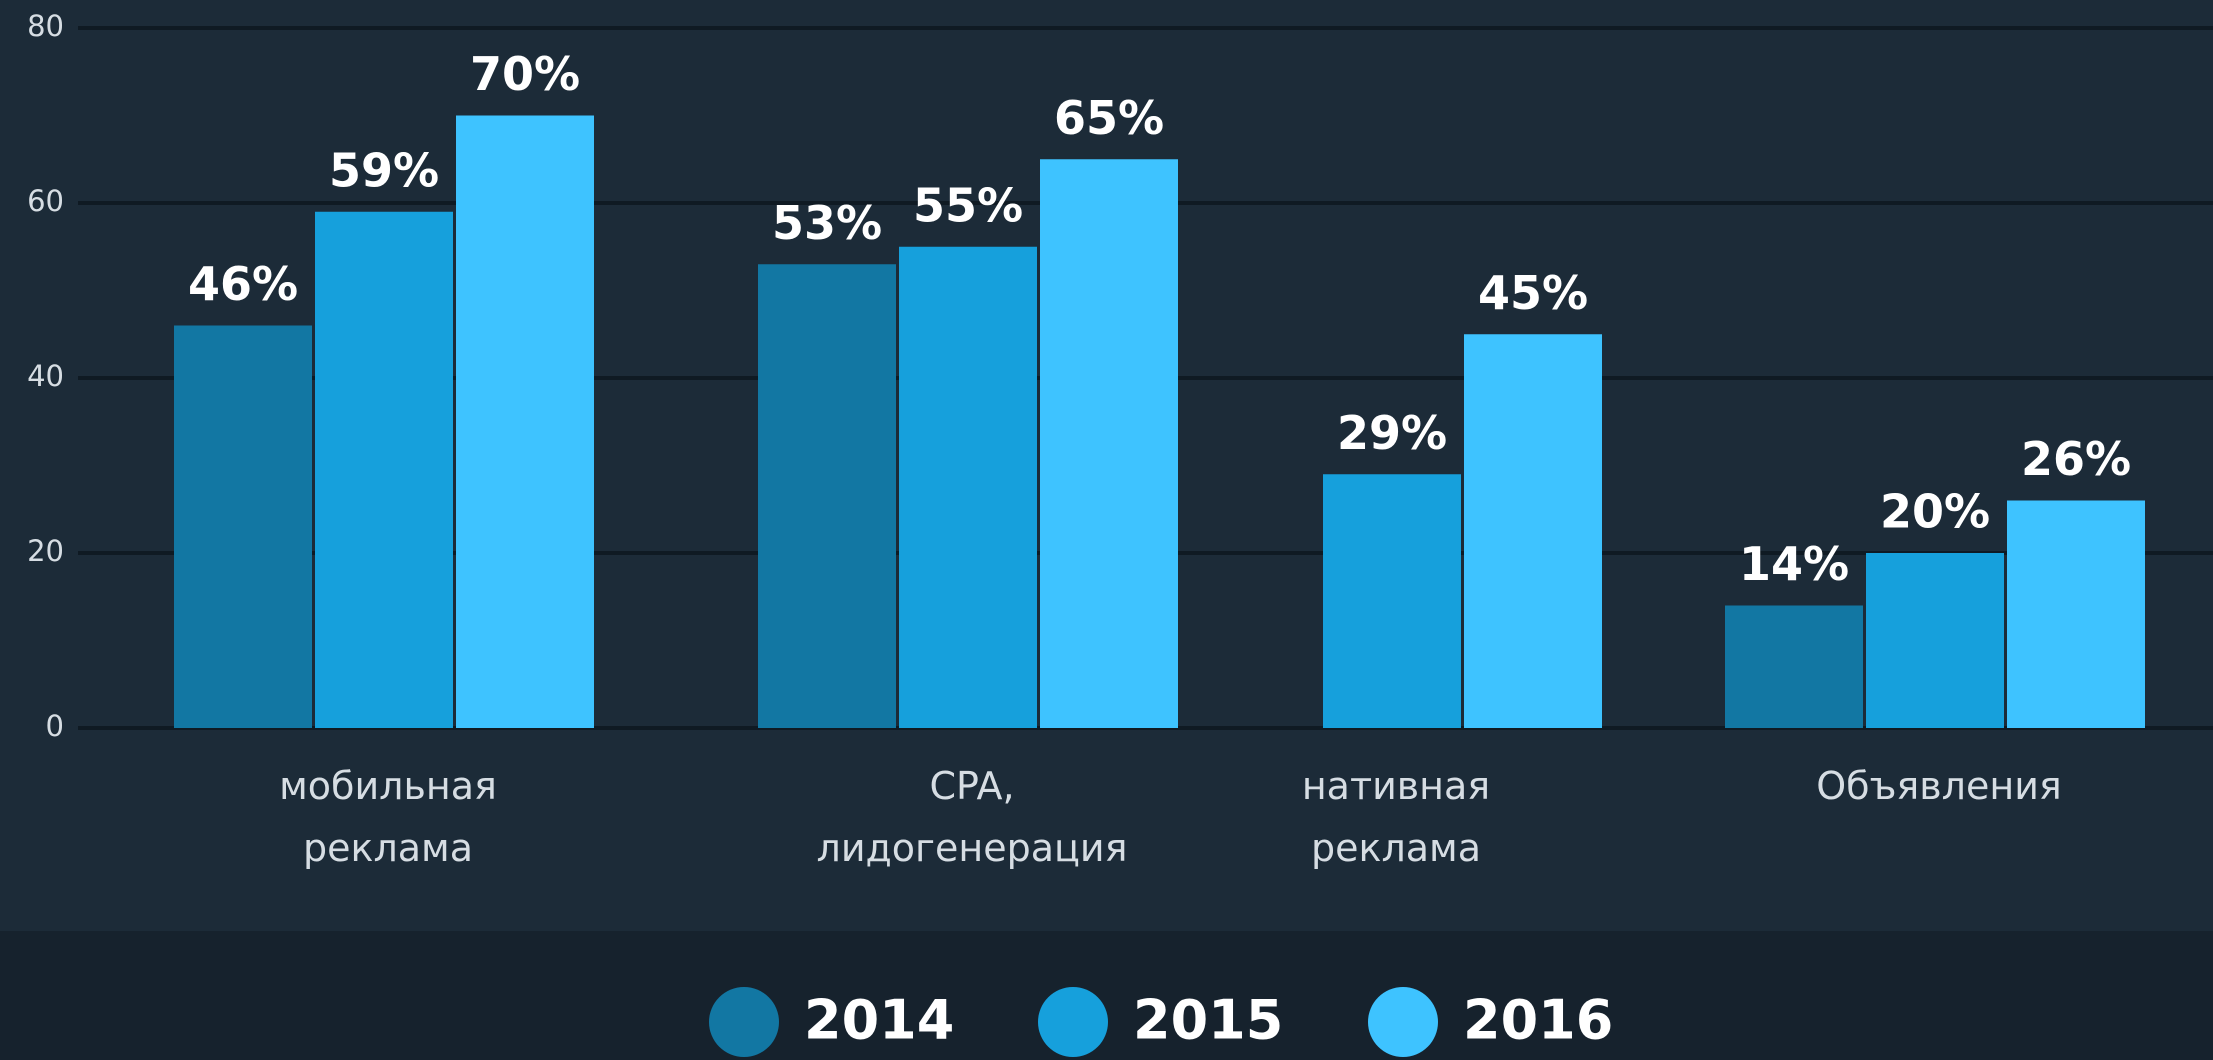  What do you see at coordinates (827, 223) in the screenshot?
I see `value-label: 53%` at bounding box center [827, 223].